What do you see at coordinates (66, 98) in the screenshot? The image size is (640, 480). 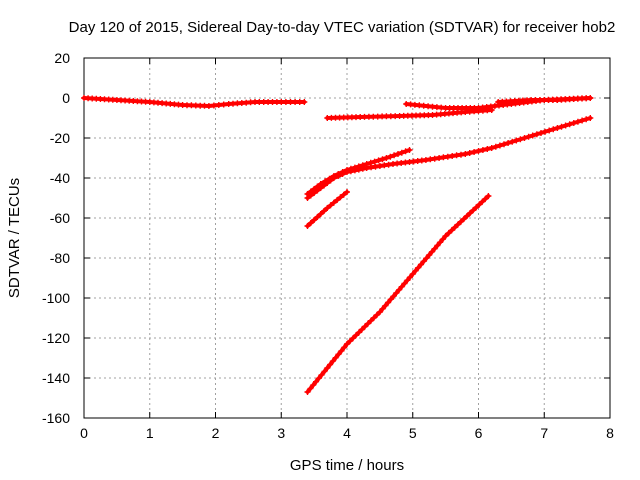 I see `y-tick-label: 0` at bounding box center [66, 98].